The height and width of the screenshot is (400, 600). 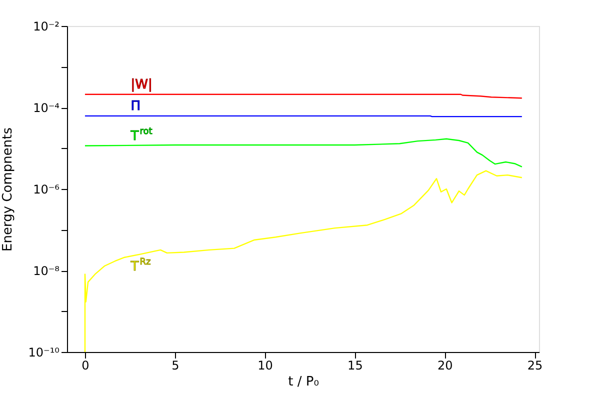 I want to click on line-series, so click(x=303, y=153).